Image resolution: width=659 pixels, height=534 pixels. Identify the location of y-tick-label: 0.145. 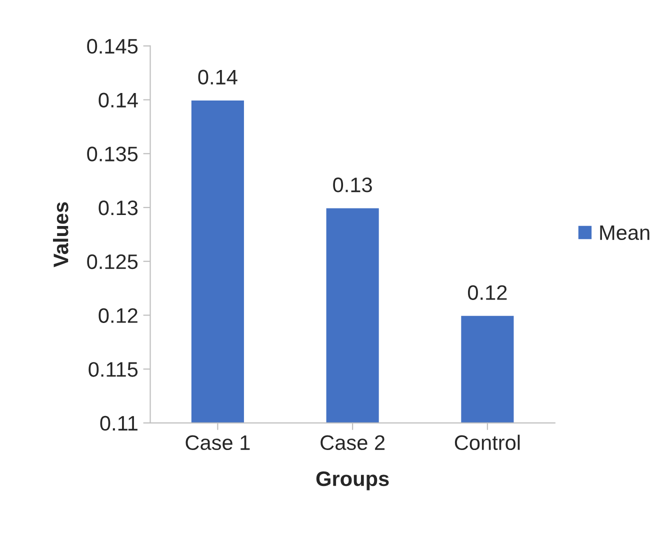
(112, 46).